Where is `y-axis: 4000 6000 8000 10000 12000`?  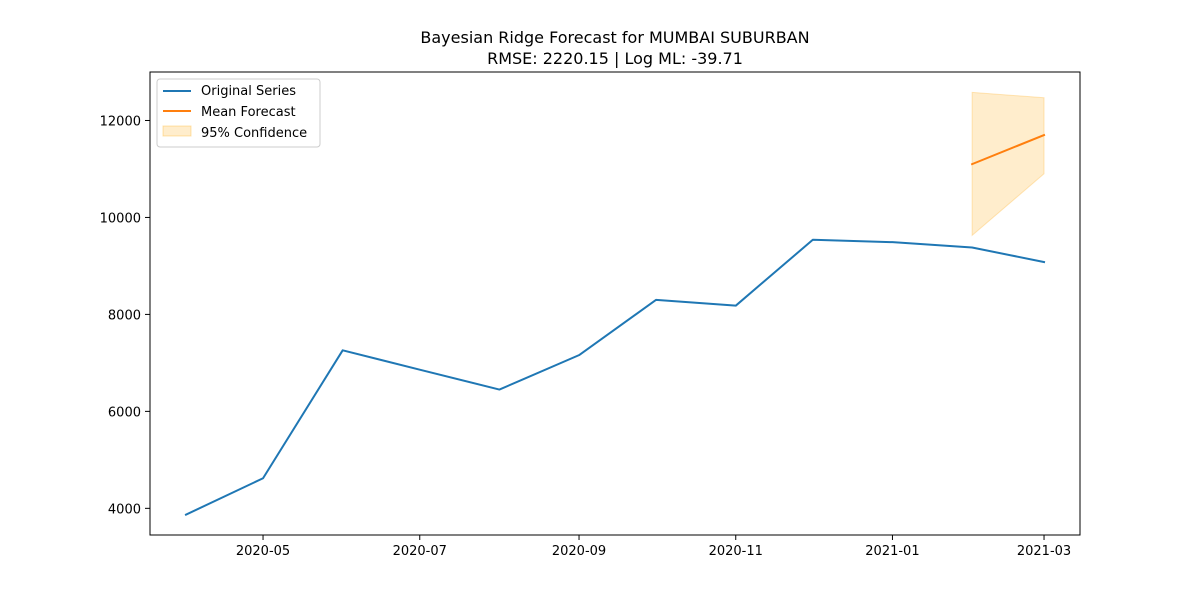 y-axis: 4000 6000 8000 10000 12000 is located at coordinates (125, 315).